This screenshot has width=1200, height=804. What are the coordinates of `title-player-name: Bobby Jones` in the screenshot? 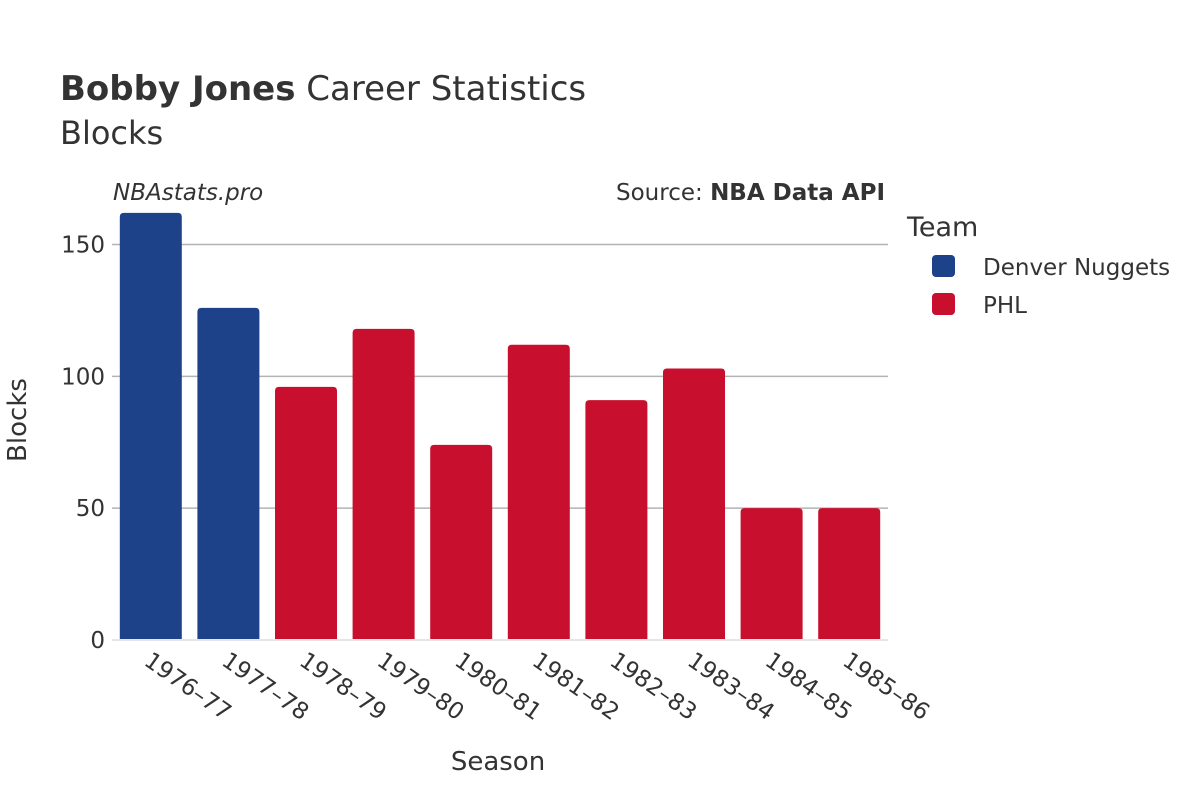 It's located at (177, 89).